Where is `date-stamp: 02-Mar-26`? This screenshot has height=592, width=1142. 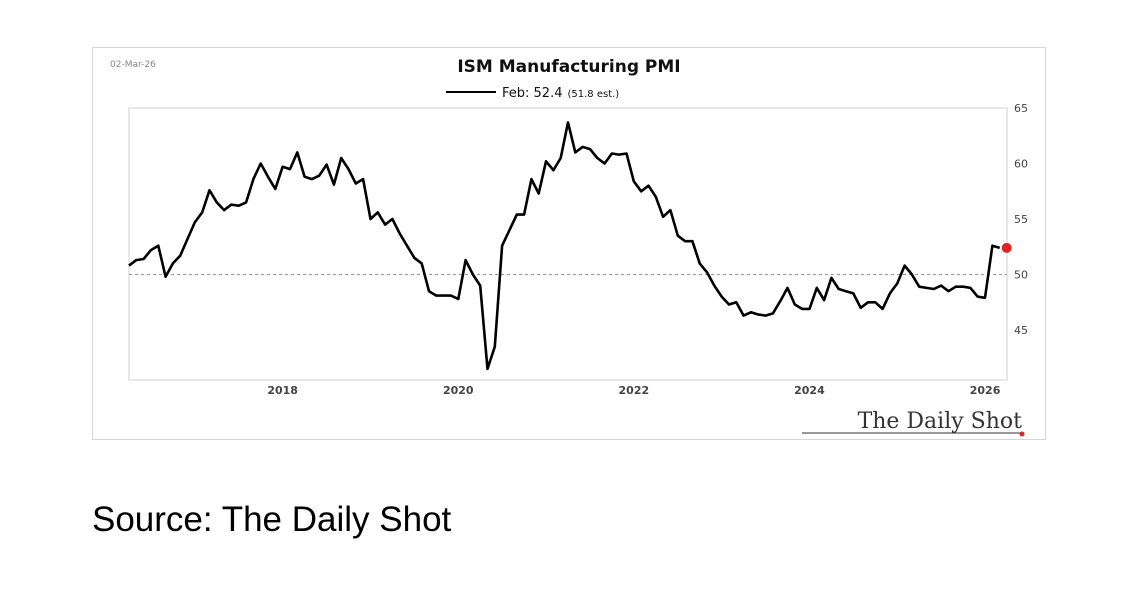 date-stamp: 02-Mar-26 is located at coordinates (133, 65).